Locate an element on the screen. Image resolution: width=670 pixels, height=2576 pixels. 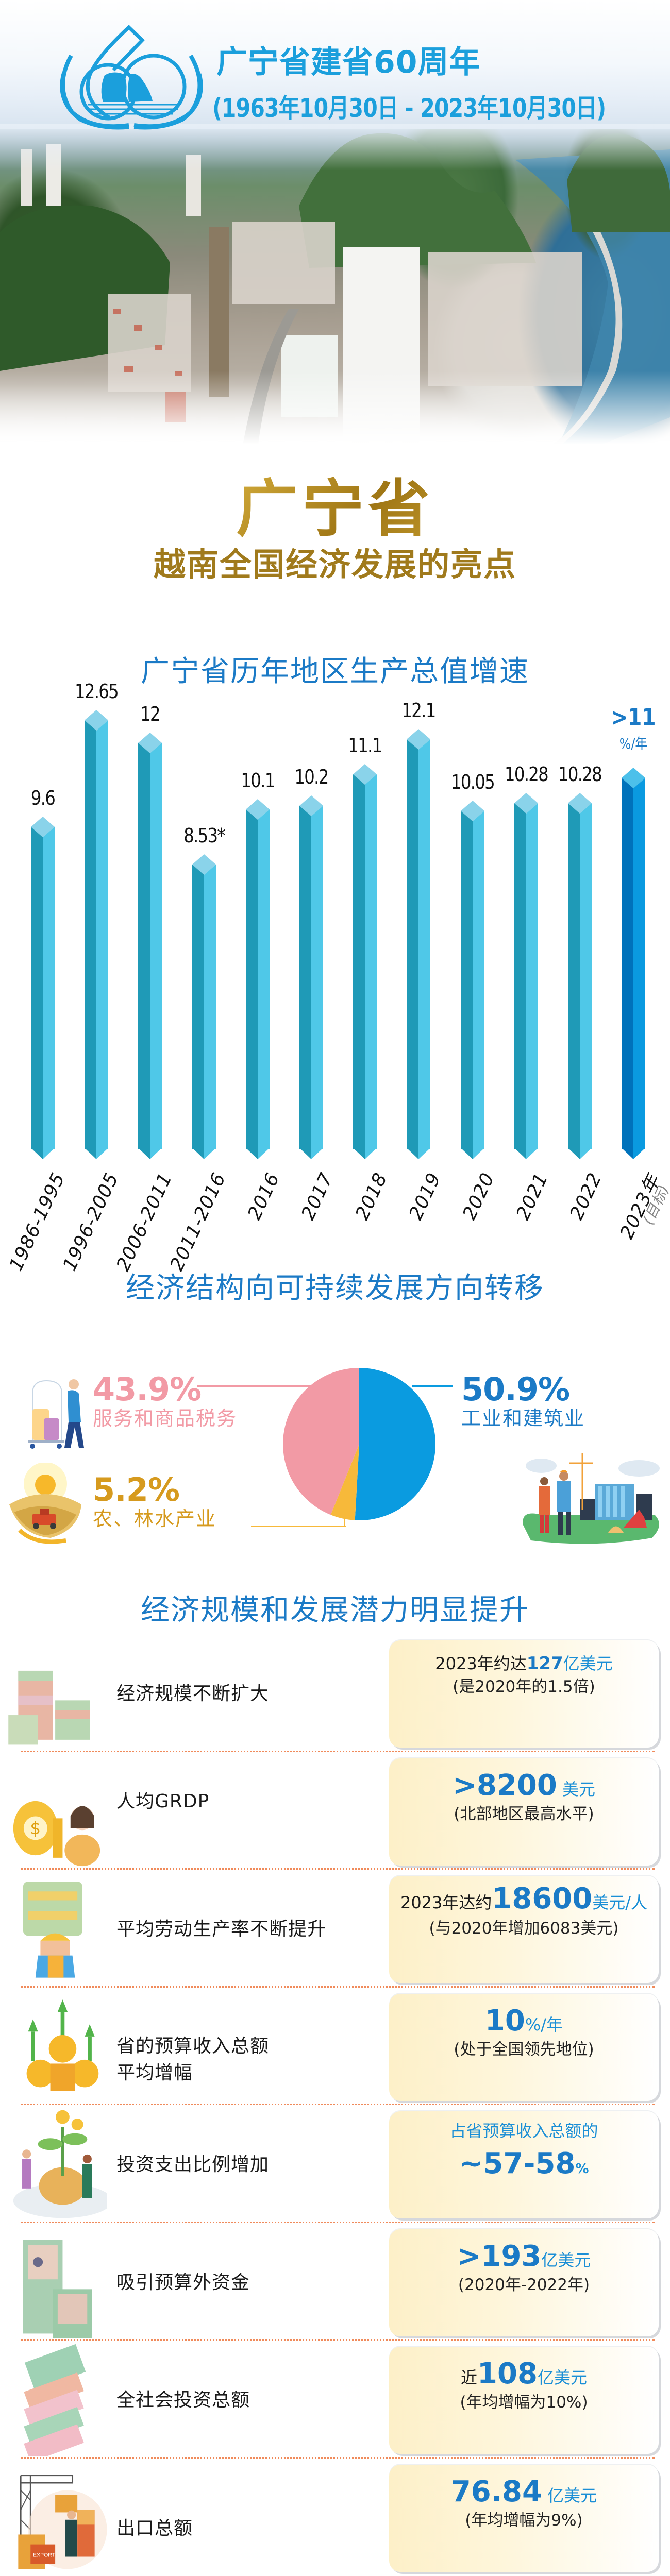
metric-note: (年均增幅为9%) is located at coordinates (524, 2520).